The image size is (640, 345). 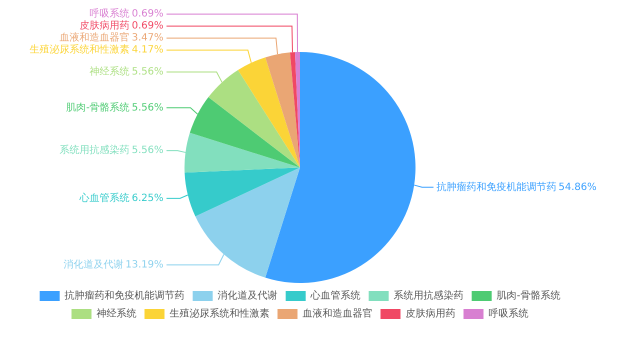 I want to click on legend-label: 肌肉-骨骼系统, so click(x=528, y=296).